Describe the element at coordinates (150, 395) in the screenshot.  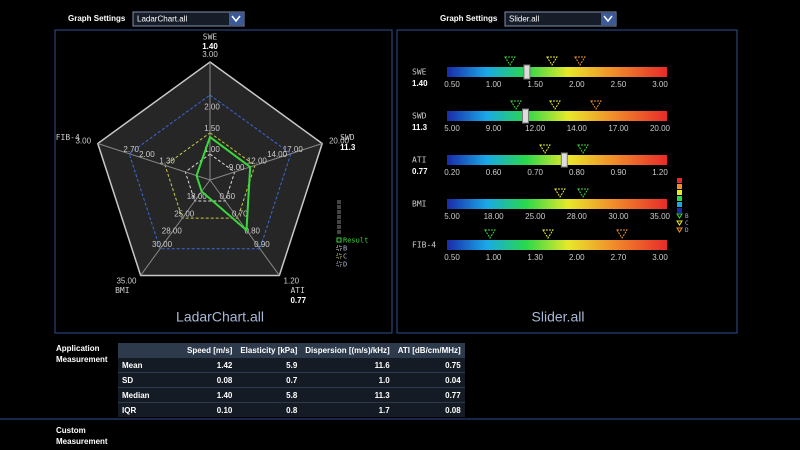
I see `row-label: Median` at that location.